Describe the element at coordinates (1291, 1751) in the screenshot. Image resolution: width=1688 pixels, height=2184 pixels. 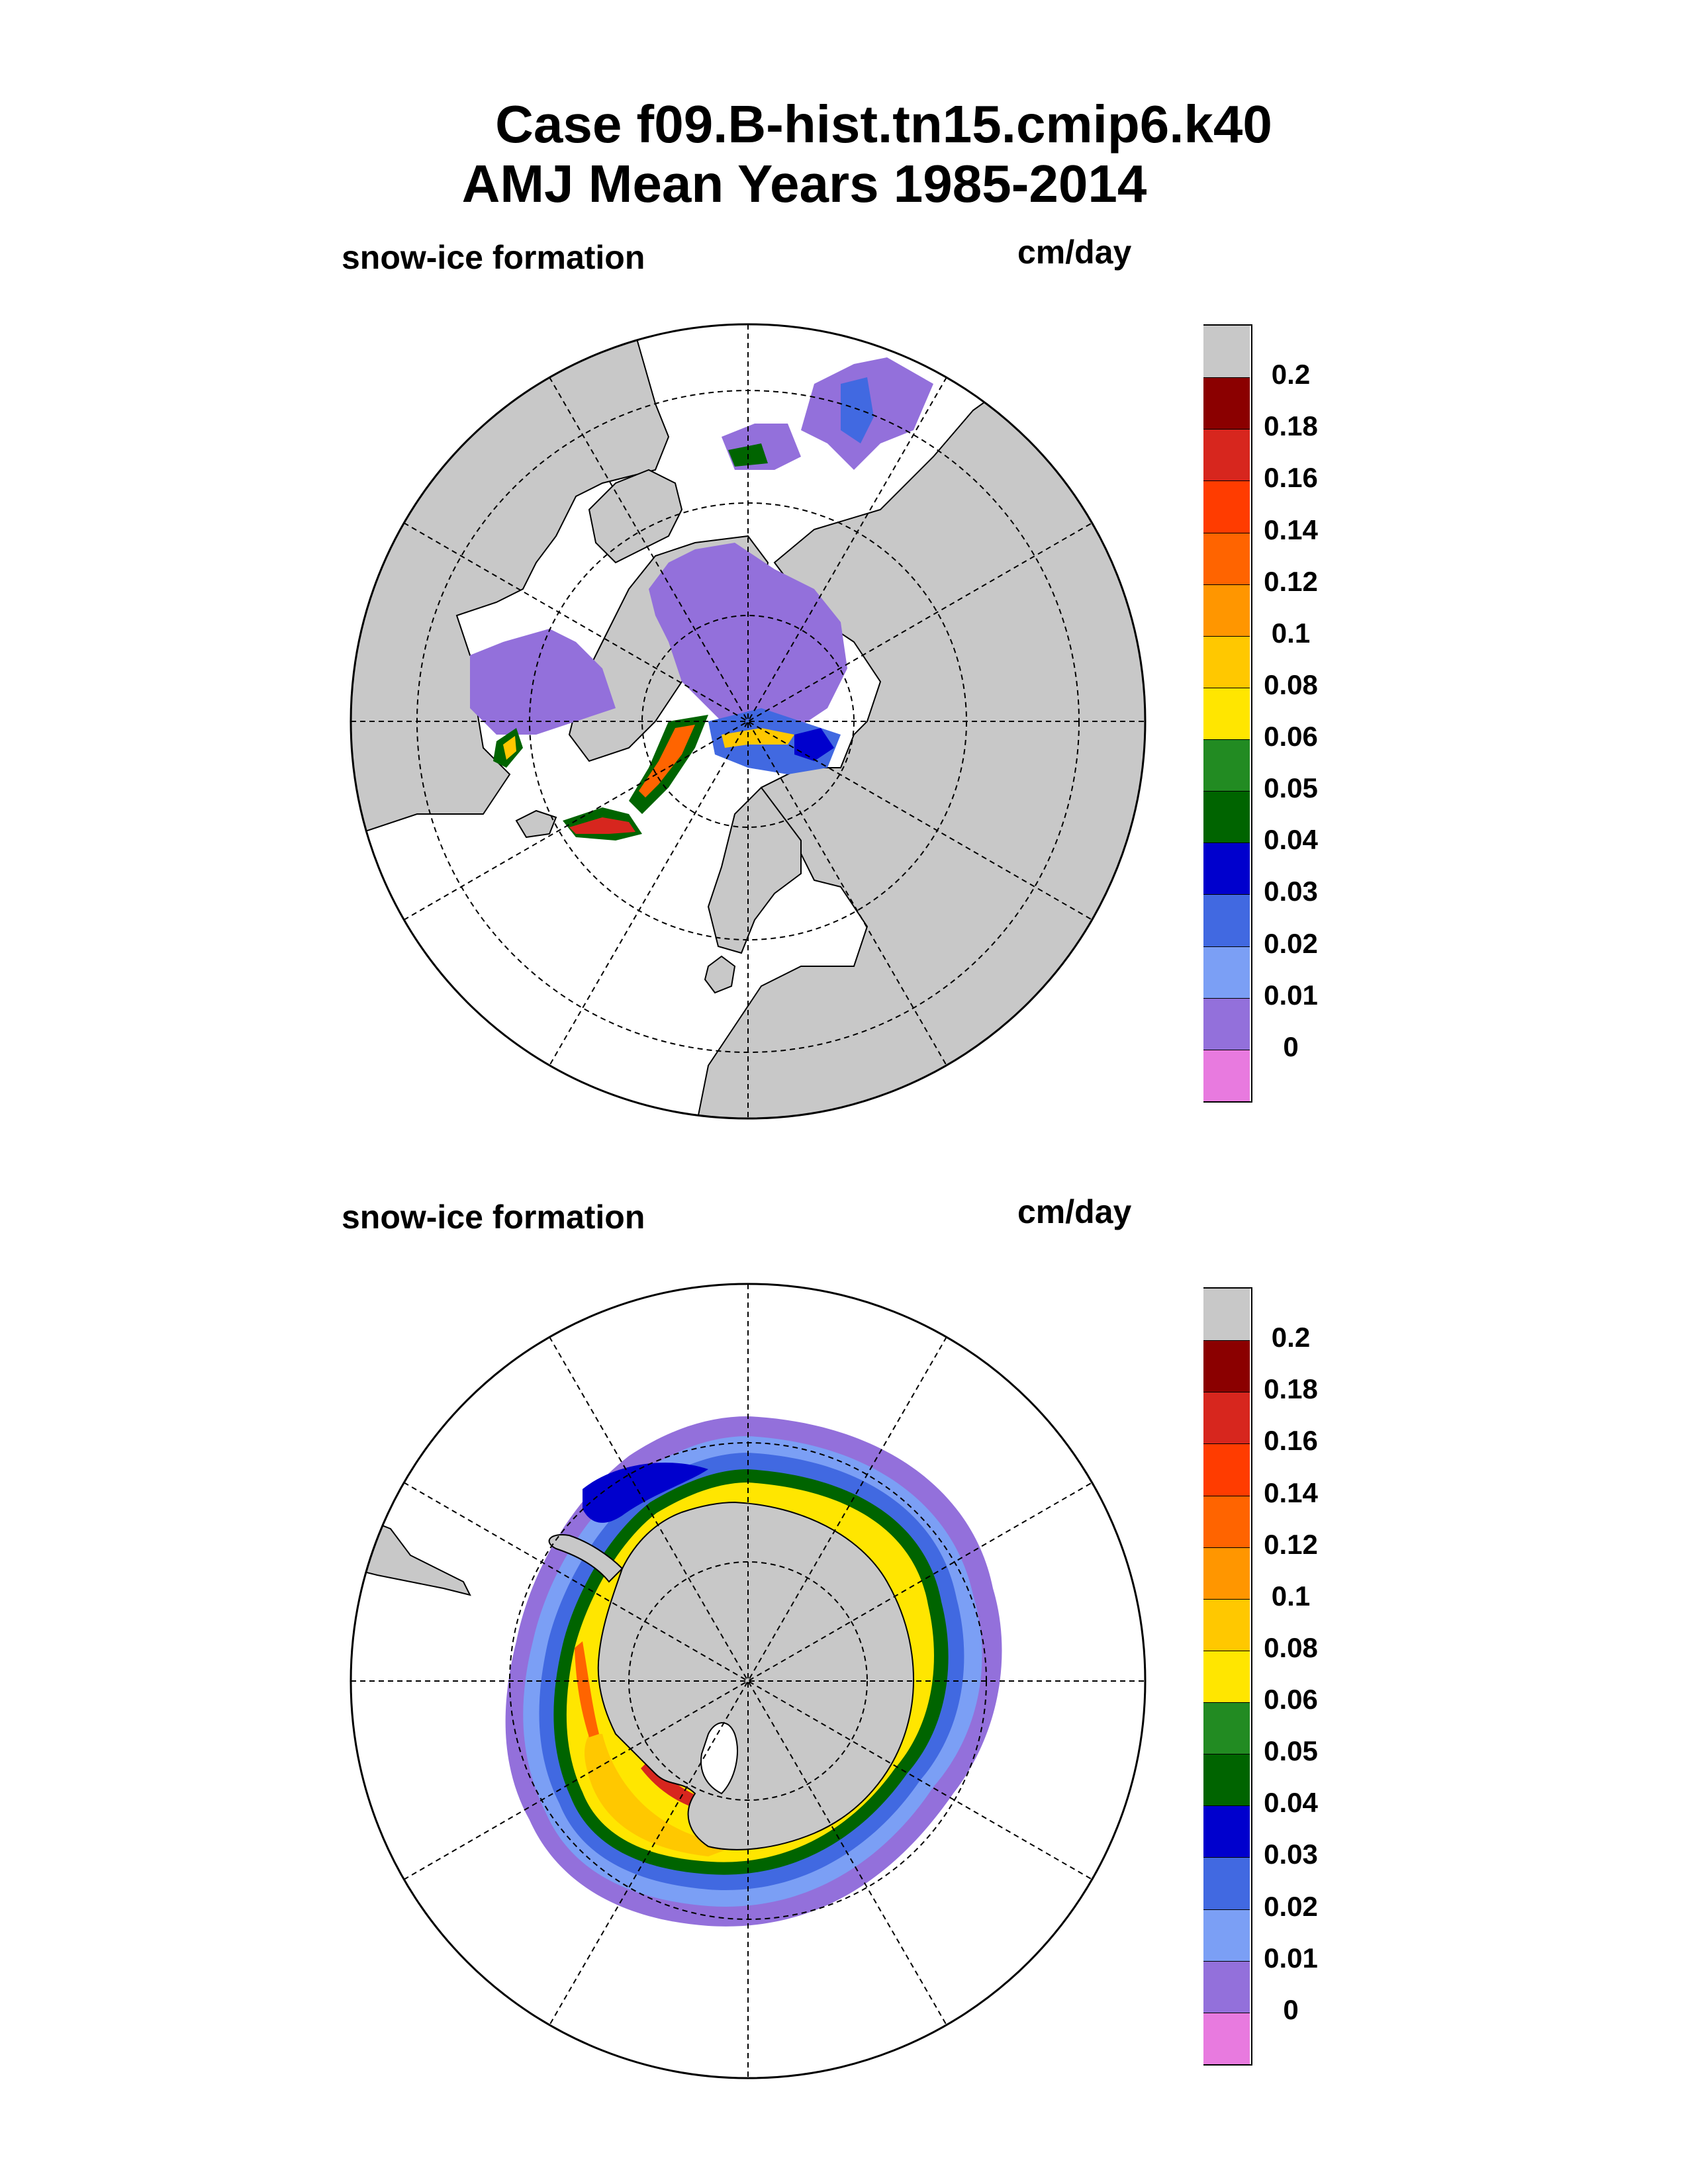
I see `south-colorbar-label: 0.05` at that location.